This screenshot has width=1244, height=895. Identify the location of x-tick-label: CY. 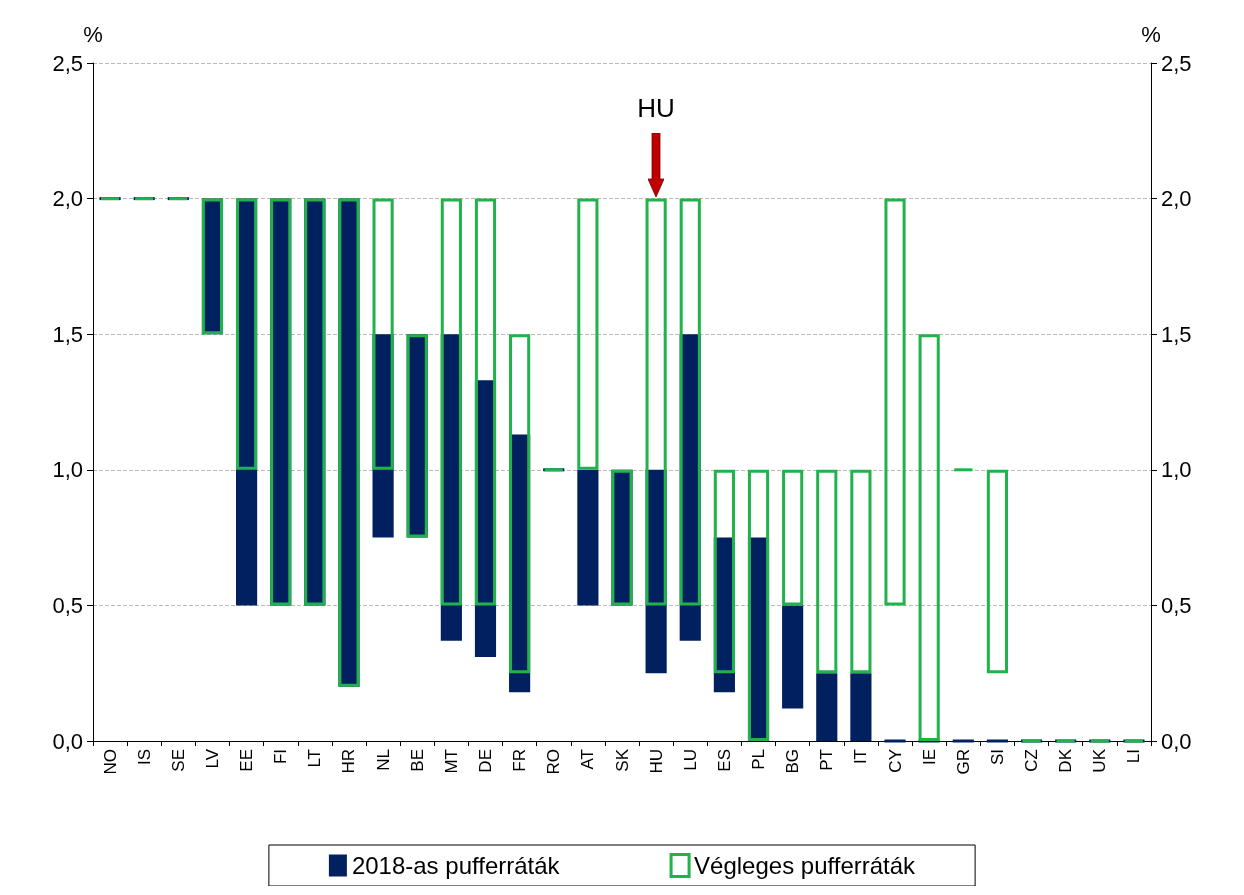
(895, 761).